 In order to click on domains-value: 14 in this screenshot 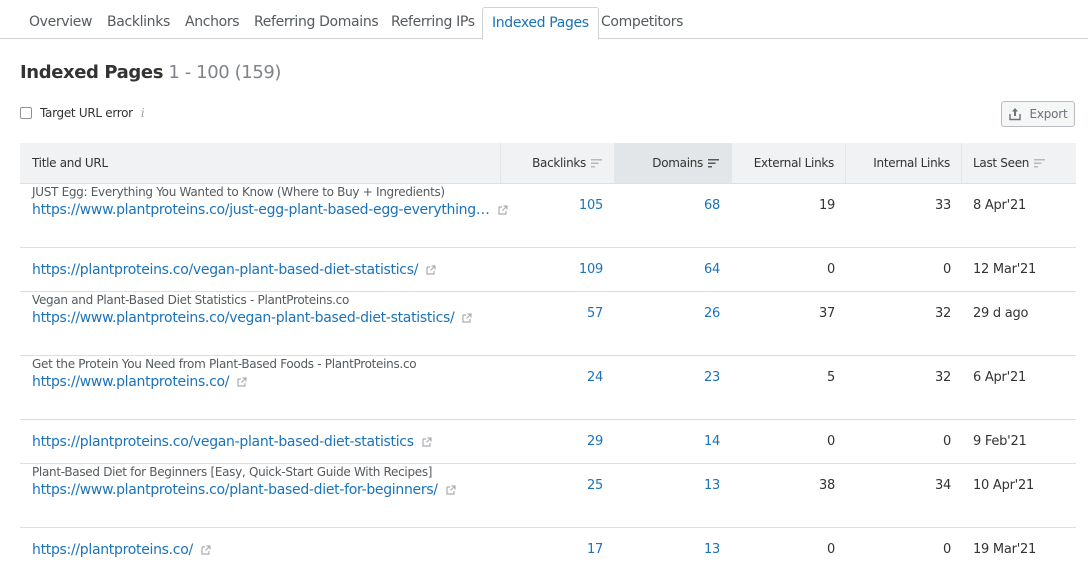, I will do `click(711, 441)`.